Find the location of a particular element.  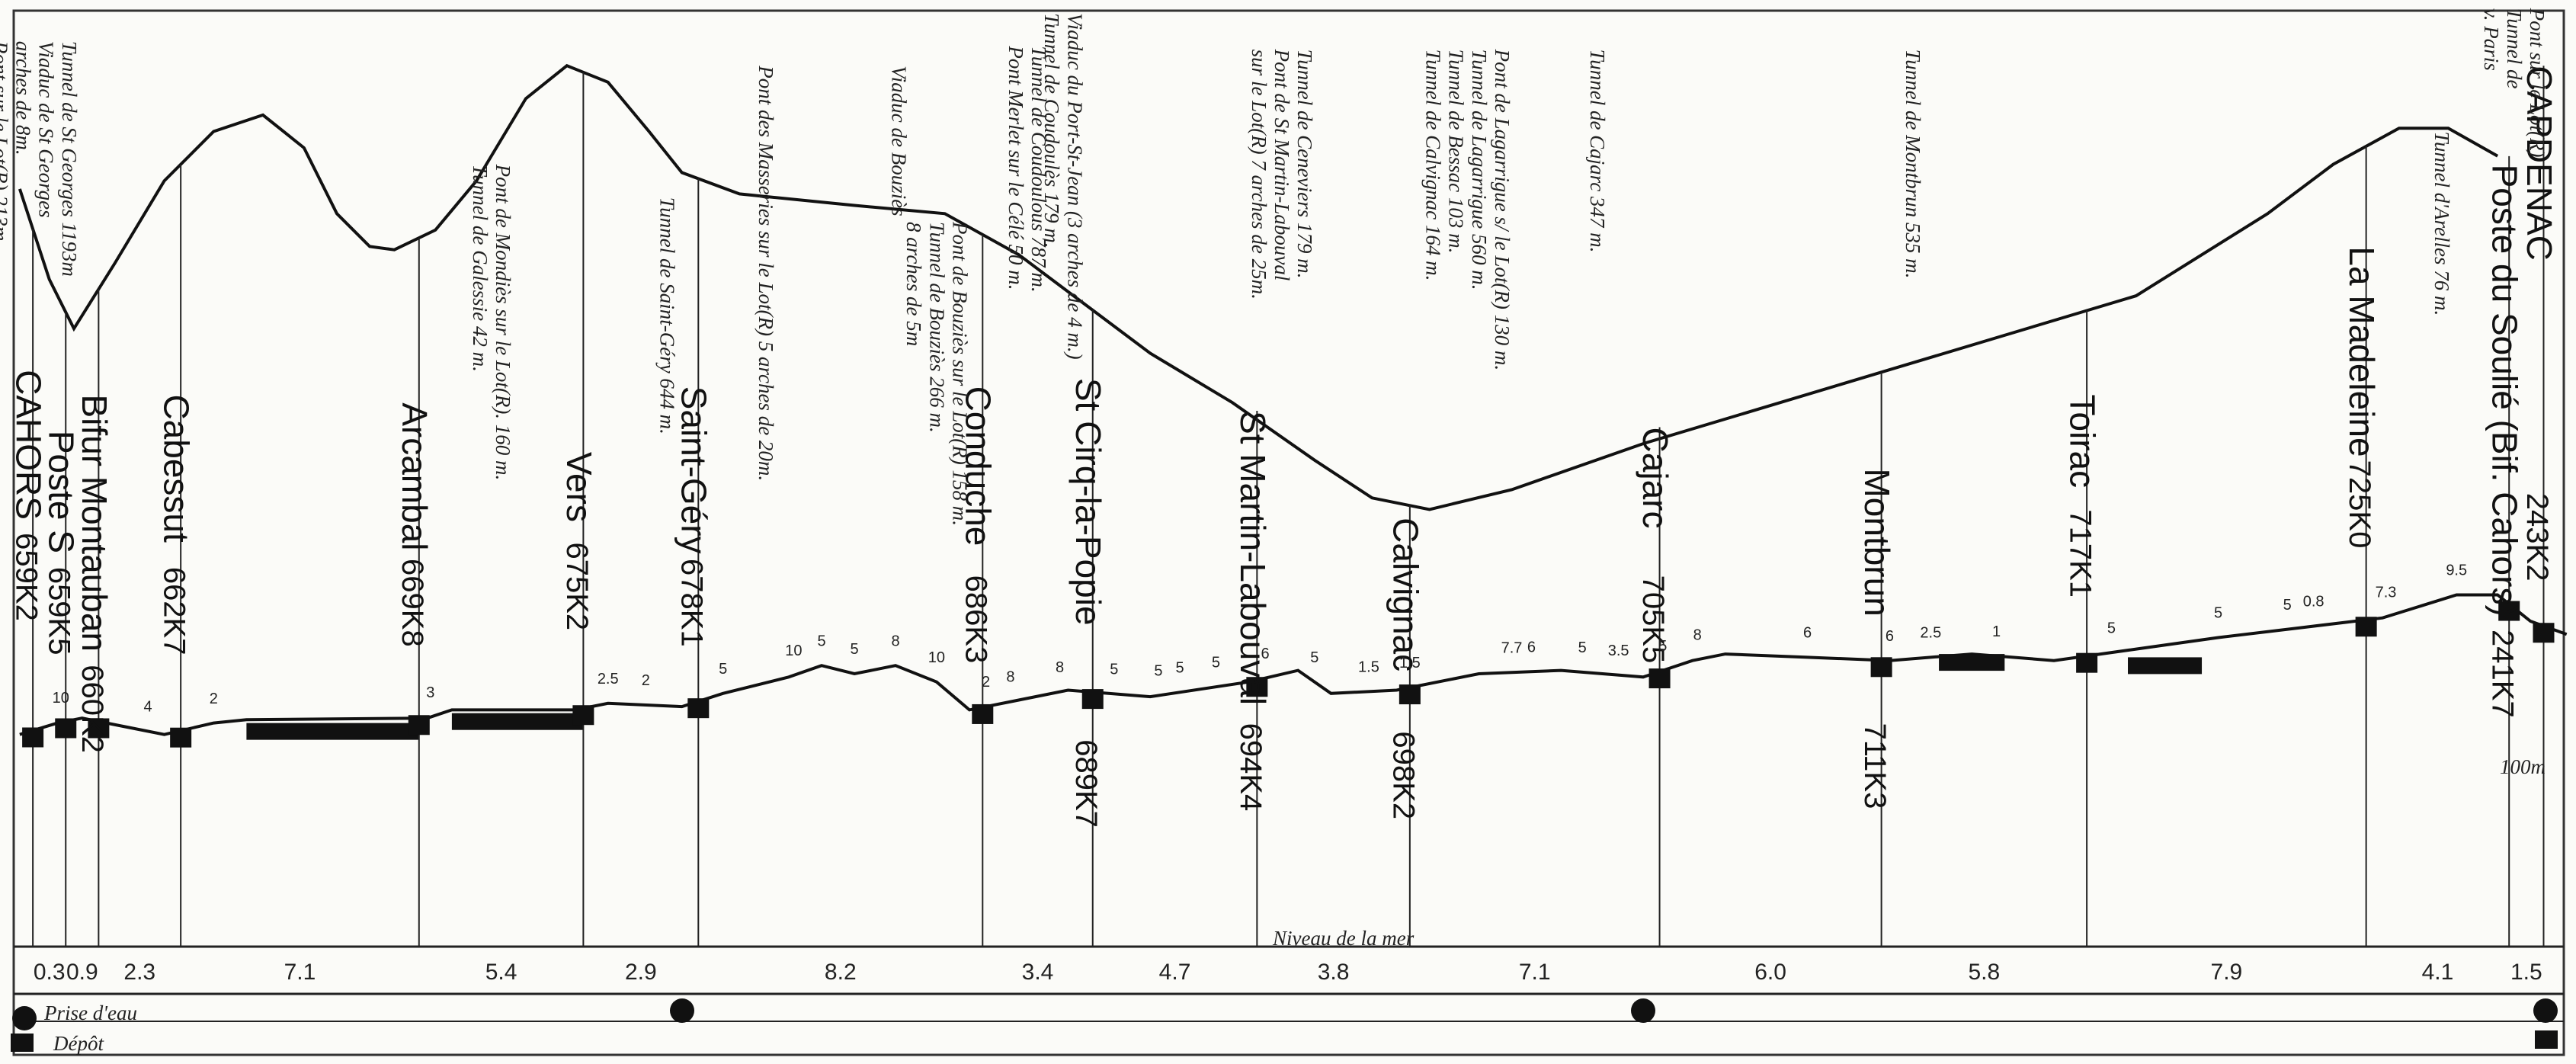

structure-label: Tunnel de Cajarc 347 m. is located at coordinates (1597, 151).